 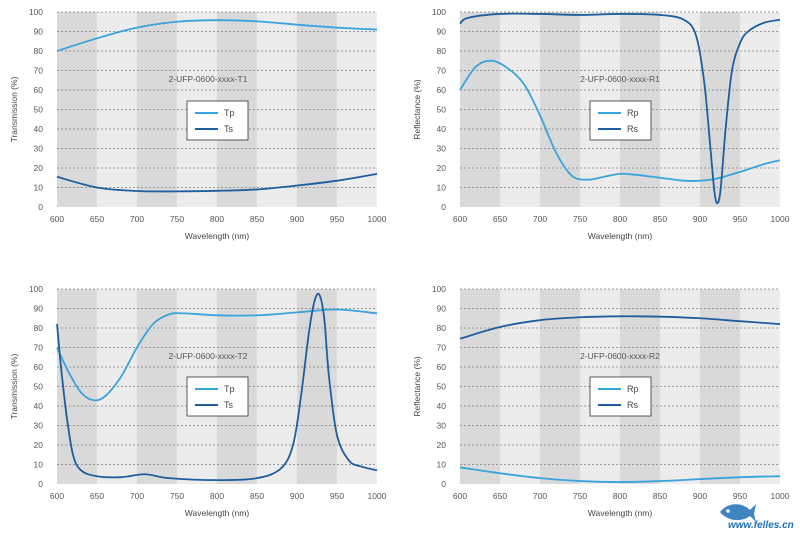 I want to click on chart-title: 2-UFP-0600-xxxx-T2, so click(x=208, y=356).